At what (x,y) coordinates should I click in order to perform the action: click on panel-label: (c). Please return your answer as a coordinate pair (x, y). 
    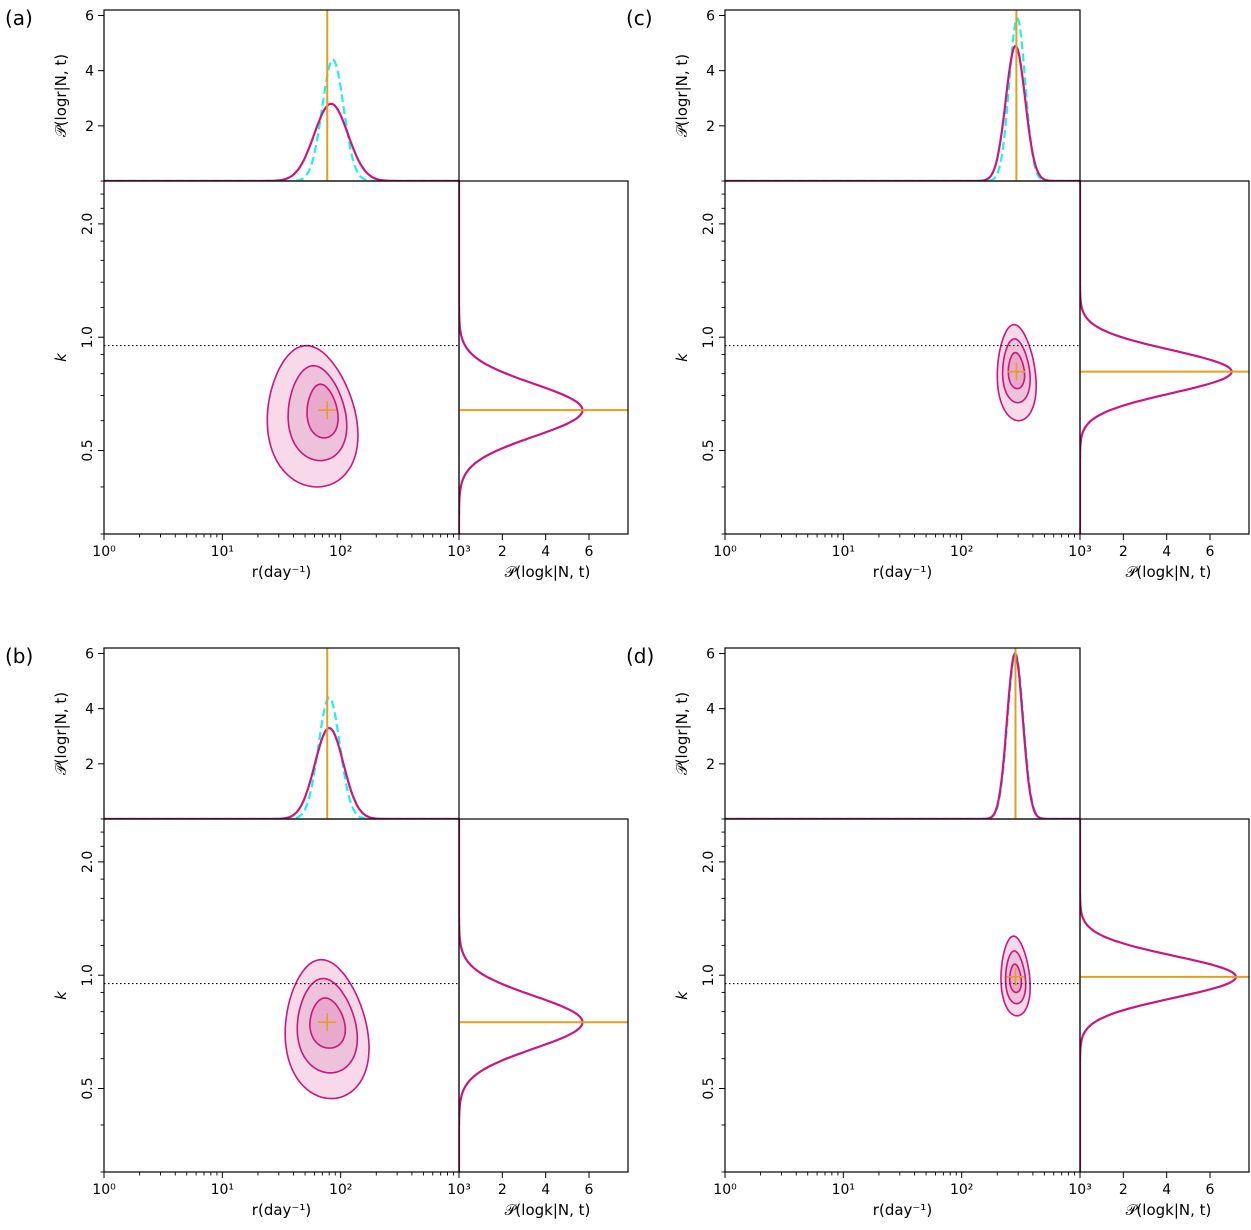
    Looking at the image, I should click on (639, 18).